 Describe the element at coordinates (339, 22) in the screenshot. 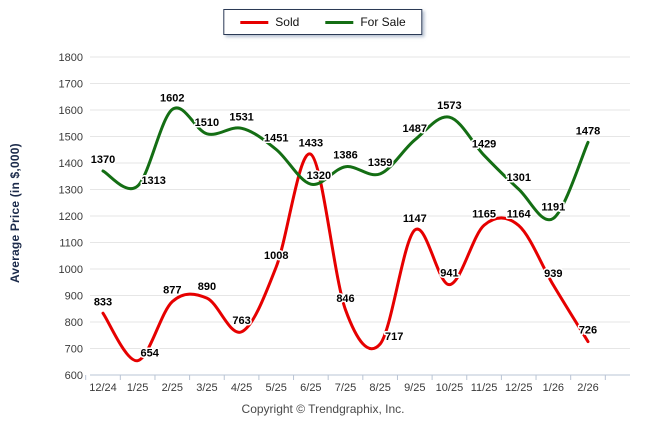

I see `legend-swatch-for-sale` at that location.